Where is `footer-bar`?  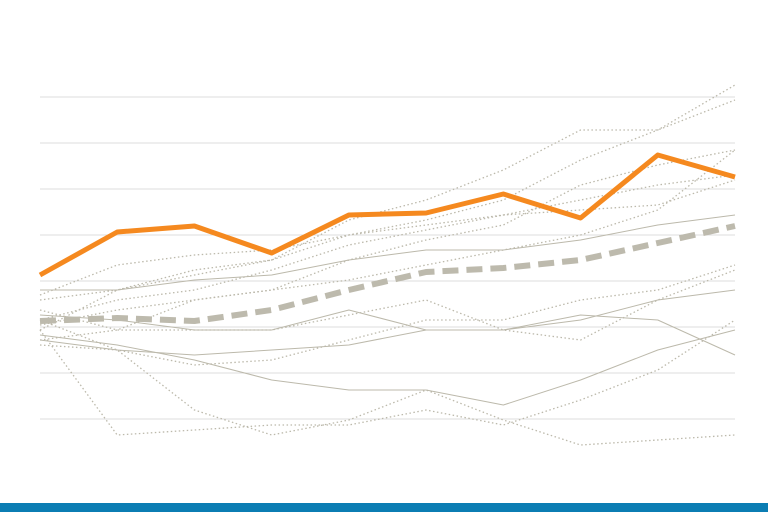 footer-bar is located at coordinates (384, 507).